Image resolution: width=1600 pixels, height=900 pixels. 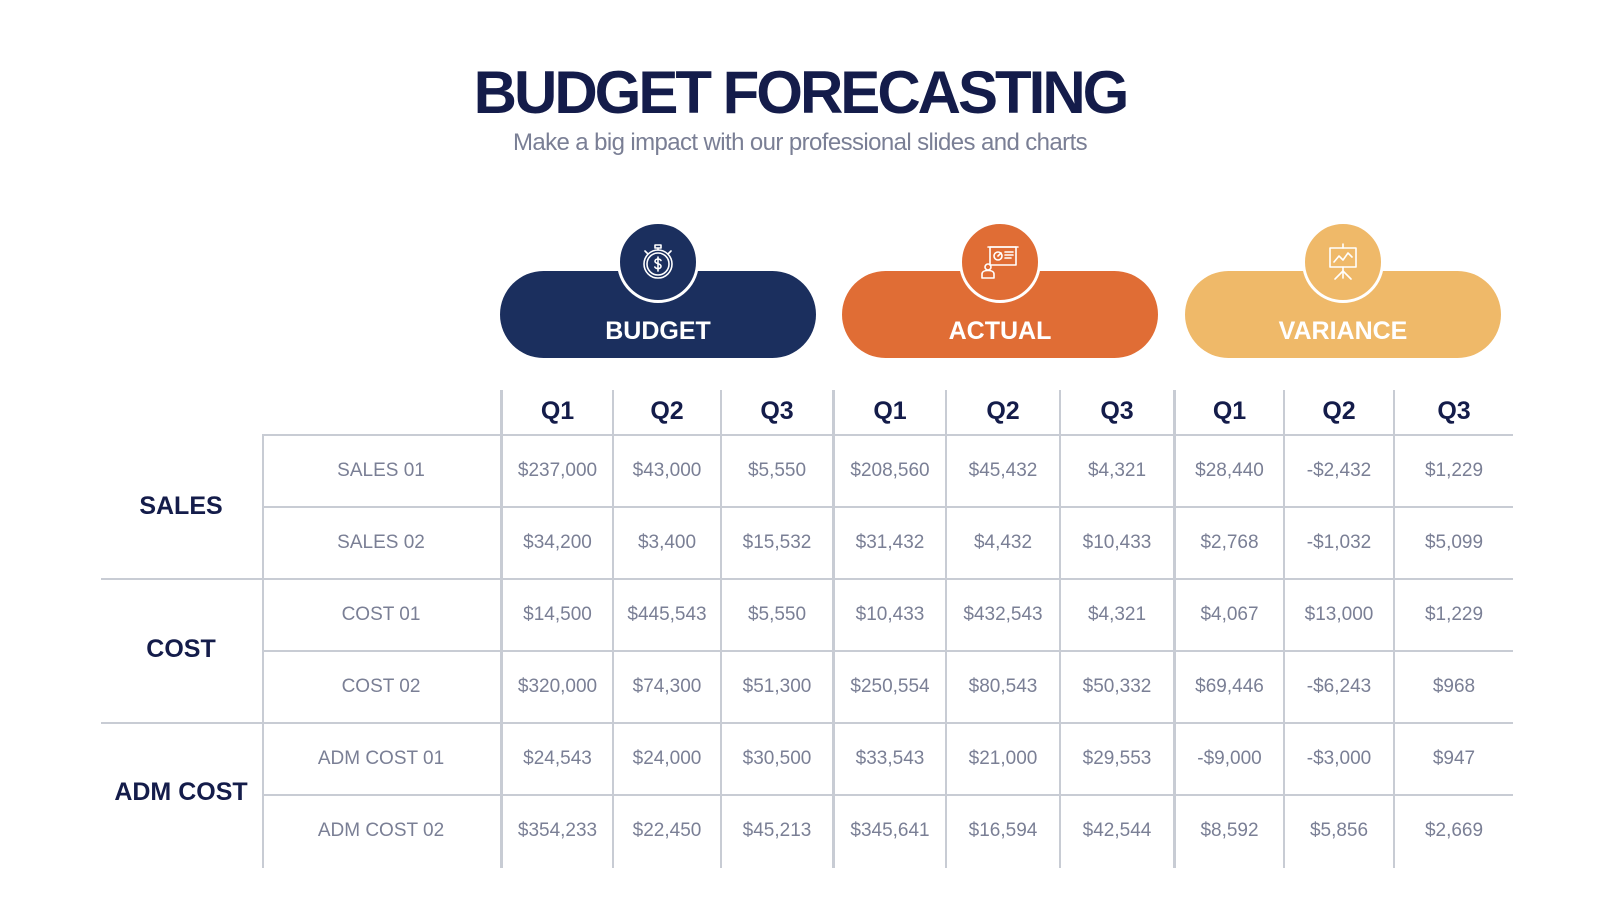 I want to click on table-cell: $22,450, so click(x=667, y=830).